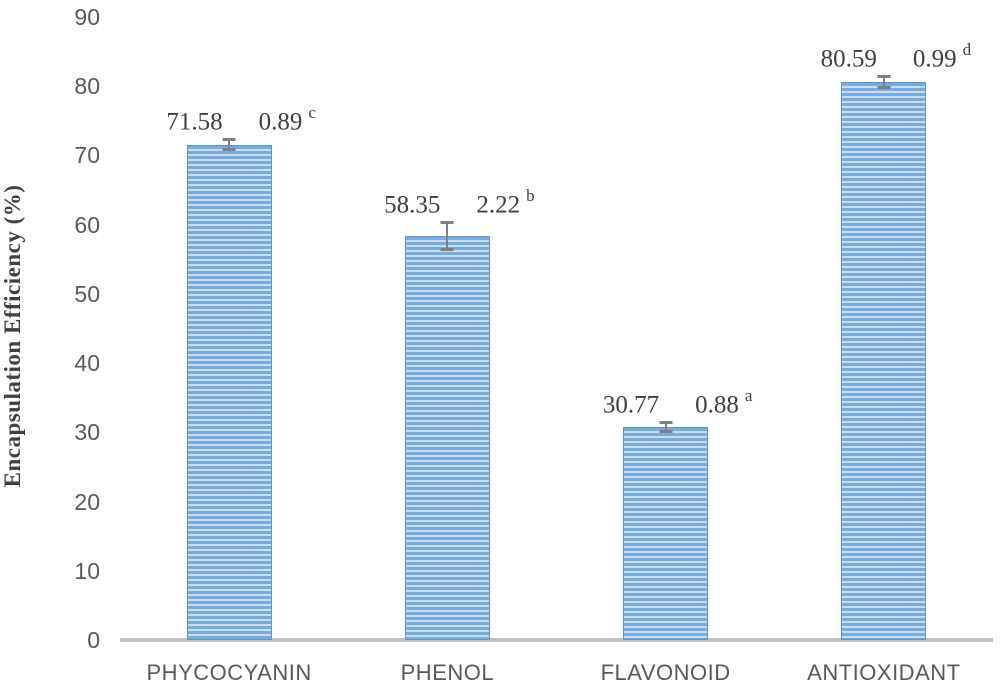 This screenshot has width=1000, height=699. What do you see at coordinates (498, 205) in the screenshot?
I see `data-label-error: 2.22` at bounding box center [498, 205].